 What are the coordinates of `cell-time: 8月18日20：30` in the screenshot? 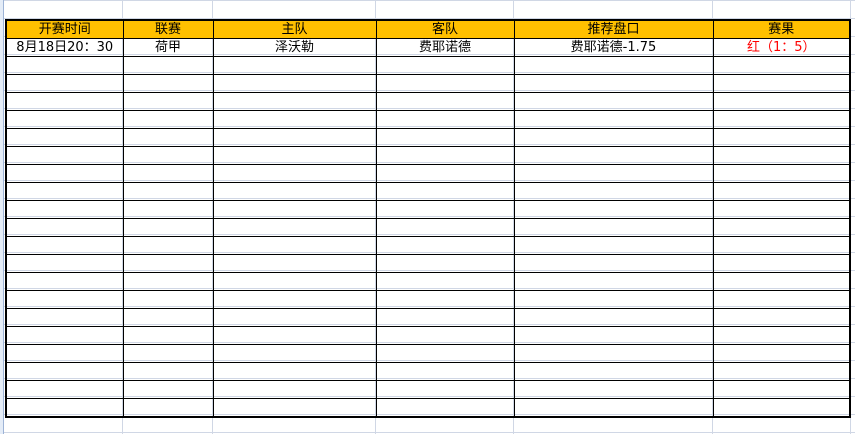 It's located at (64, 47).